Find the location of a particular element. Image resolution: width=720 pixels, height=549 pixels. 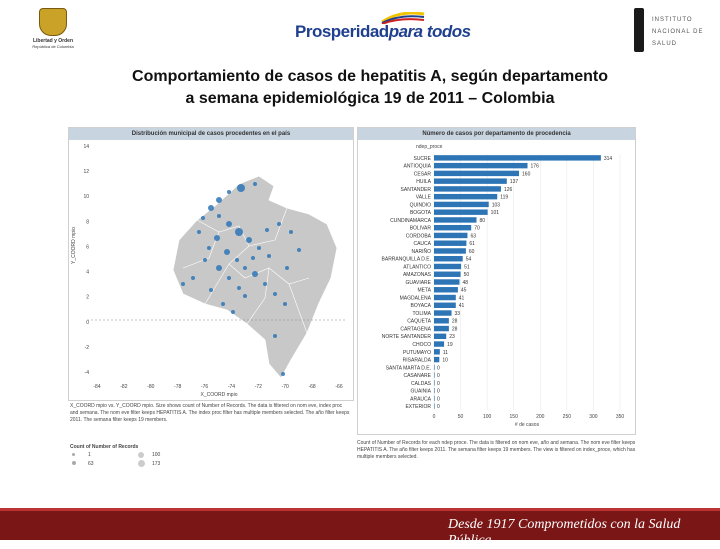

map-y-tick: 10 is located at coordinates (86, 197).